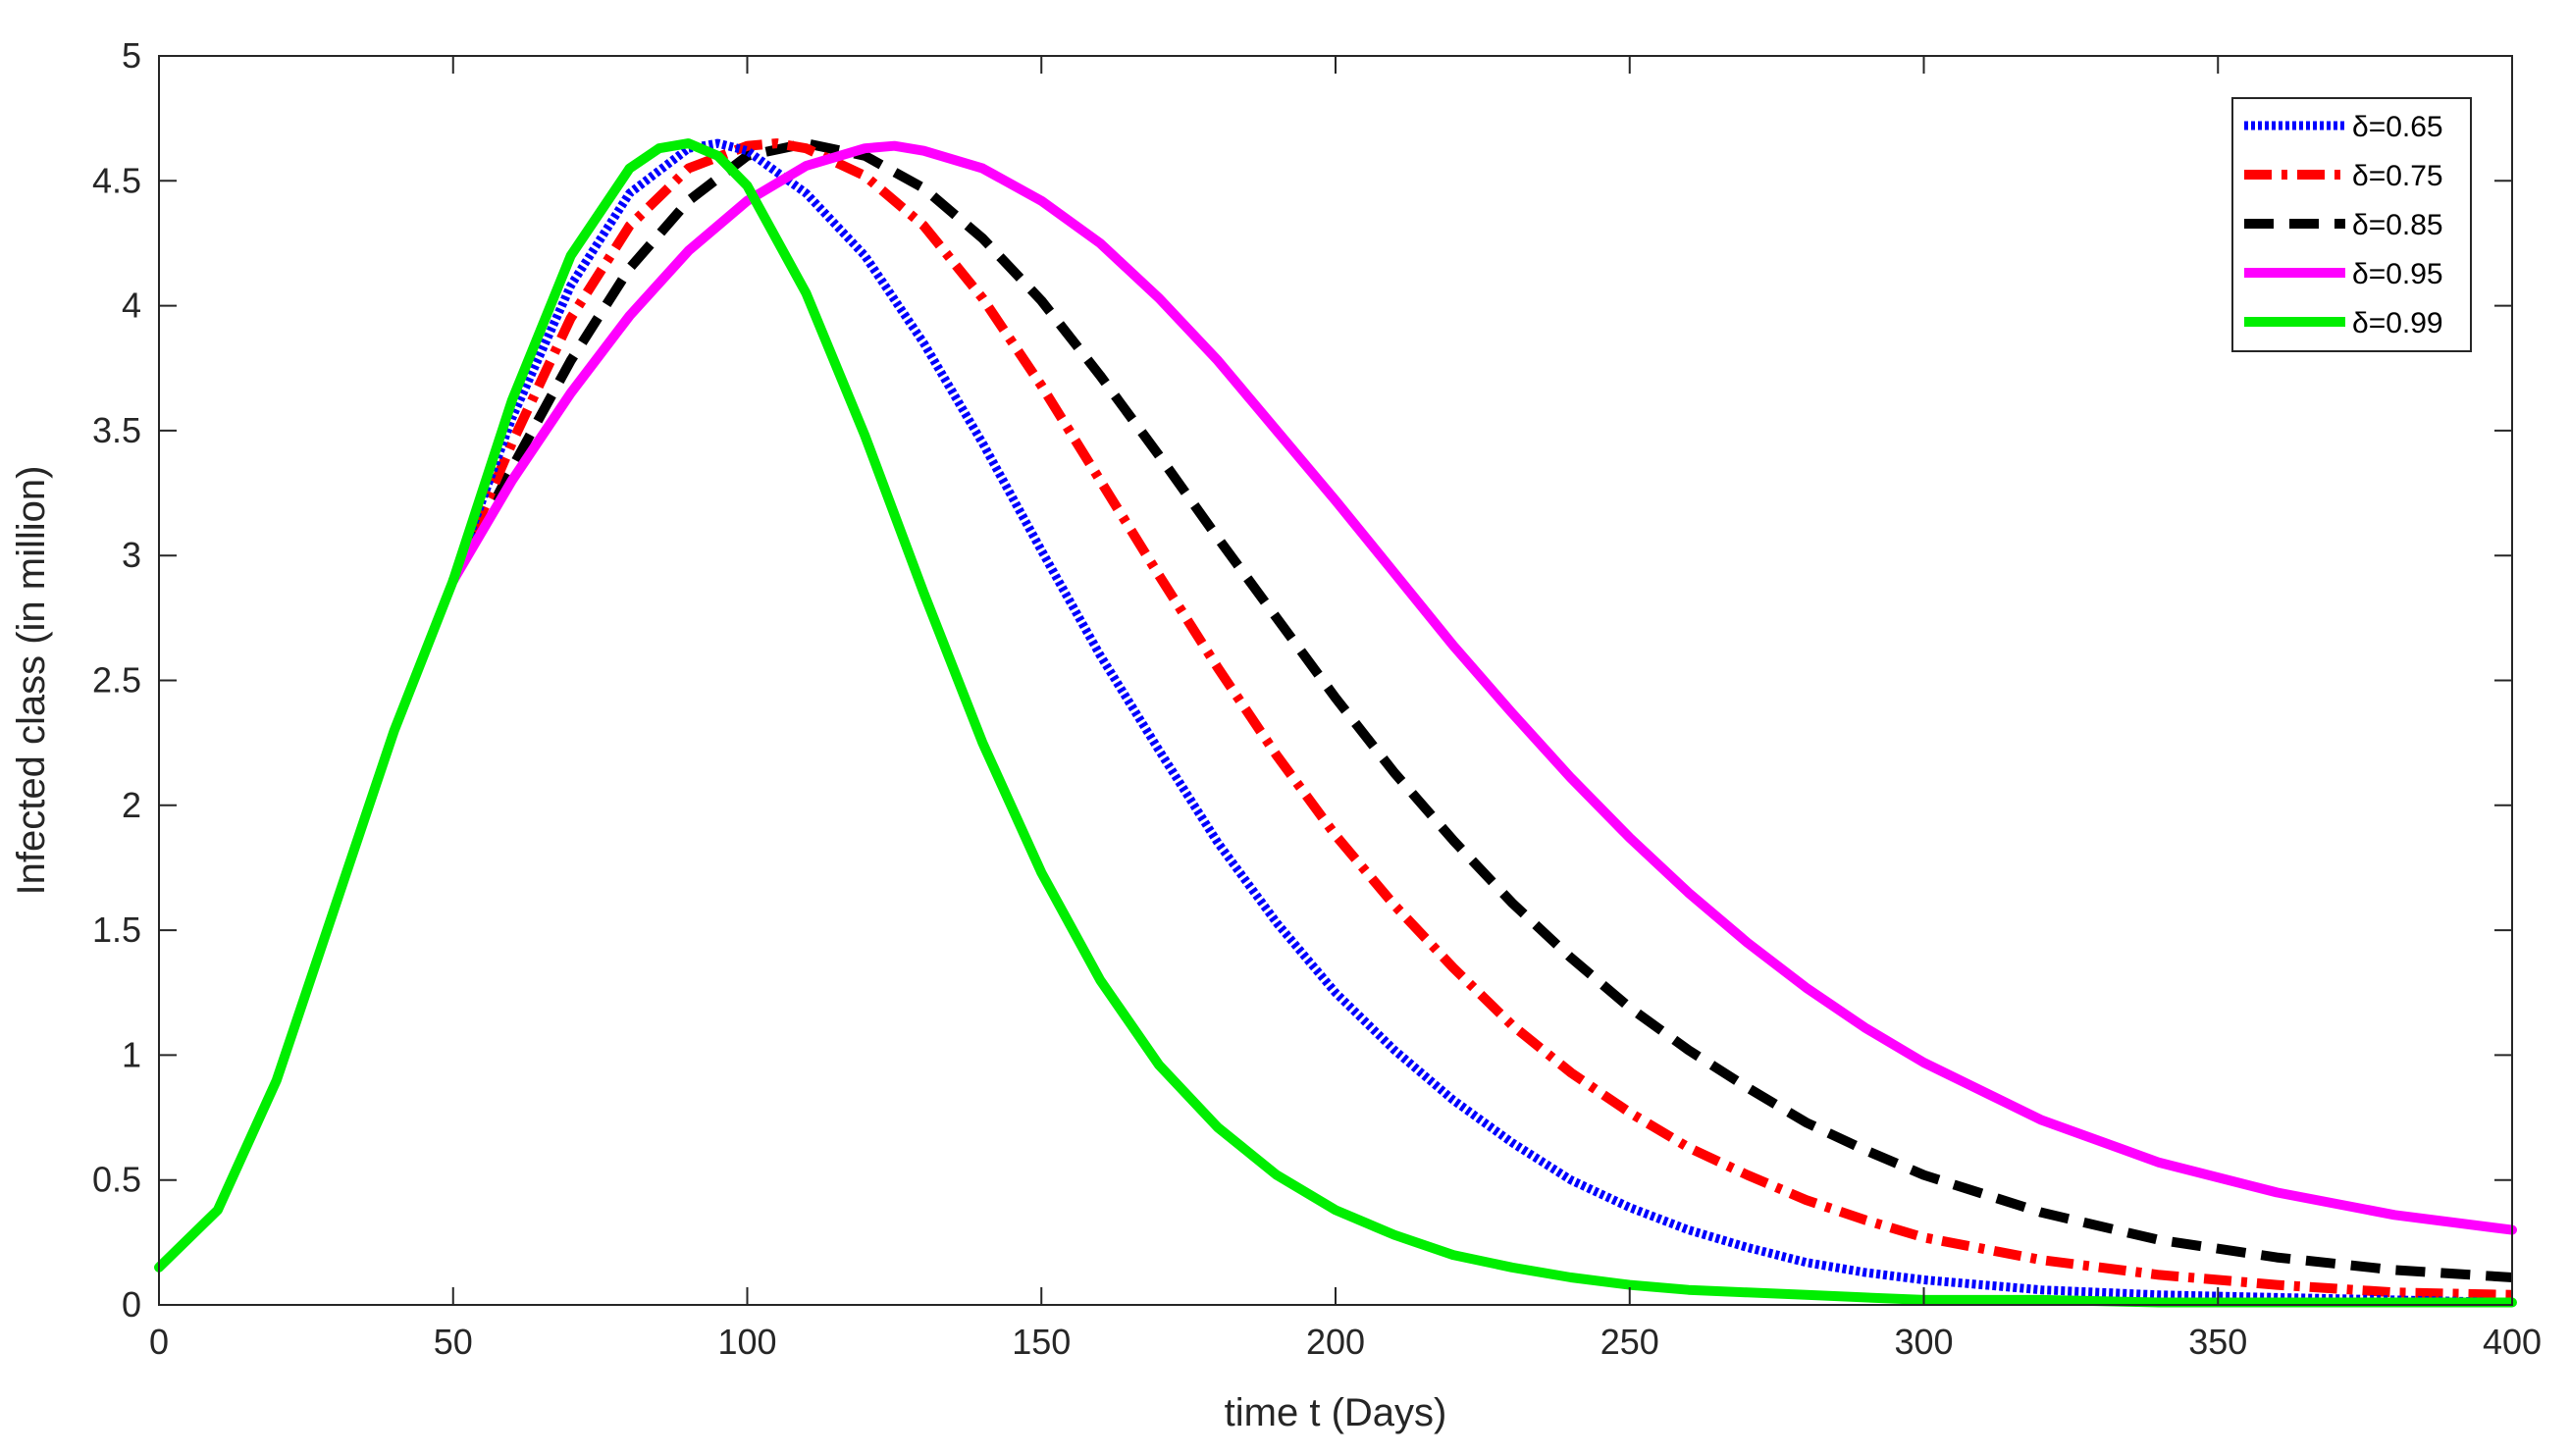 The width and height of the screenshot is (2570, 1456). Describe the element at coordinates (131, 805) in the screenshot. I see `y-tick-label: 2` at that location.